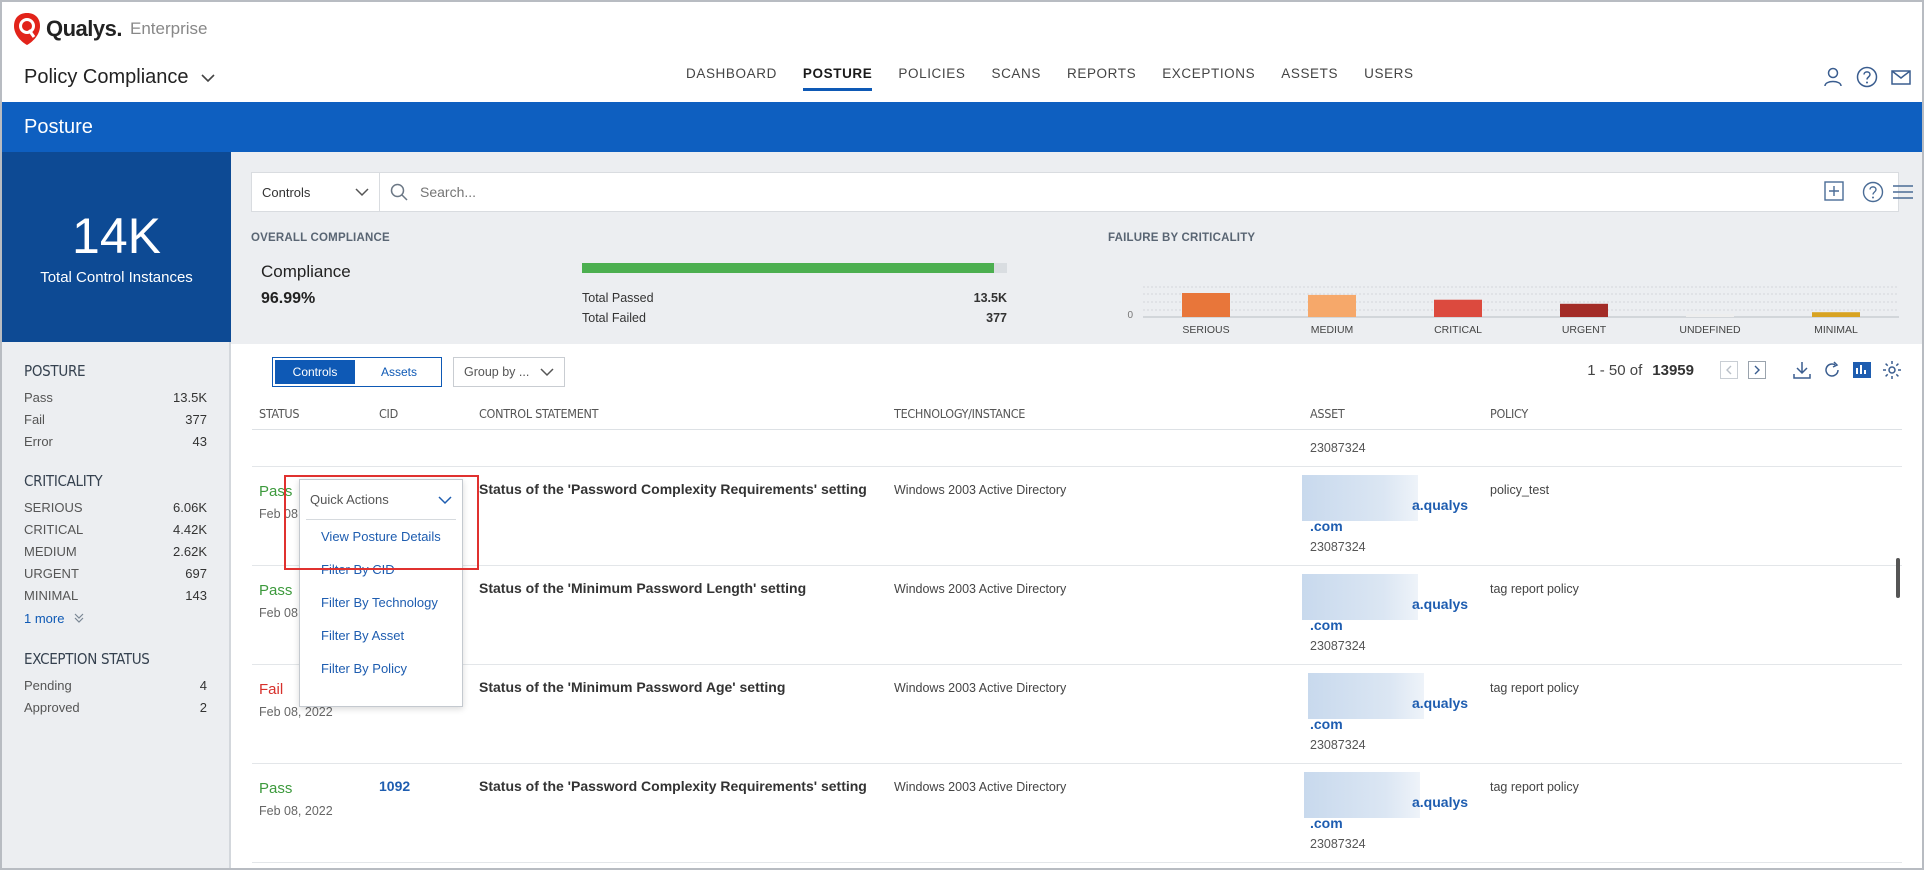 The width and height of the screenshot is (1924, 870). Describe the element at coordinates (1892, 370) in the screenshot. I see `settings-gear-icon` at that location.